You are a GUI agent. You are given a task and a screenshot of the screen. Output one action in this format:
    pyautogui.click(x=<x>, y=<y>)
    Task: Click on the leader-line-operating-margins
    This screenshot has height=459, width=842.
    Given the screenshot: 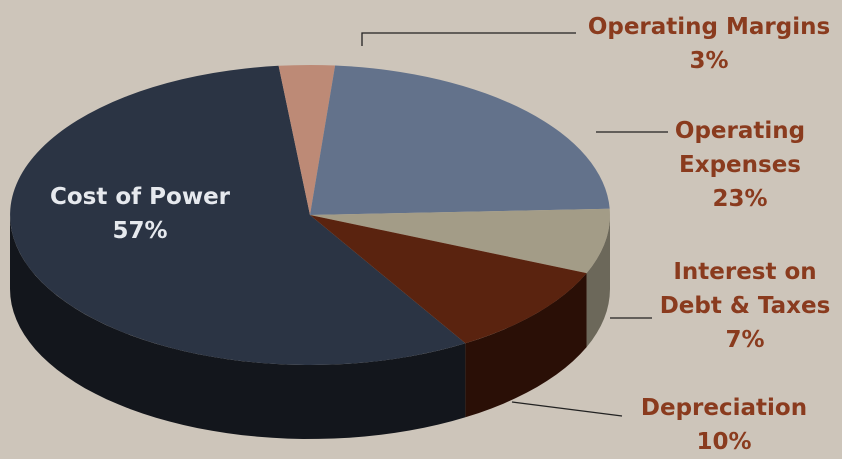 What is the action you would take?
    pyautogui.click(x=468, y=39)
    